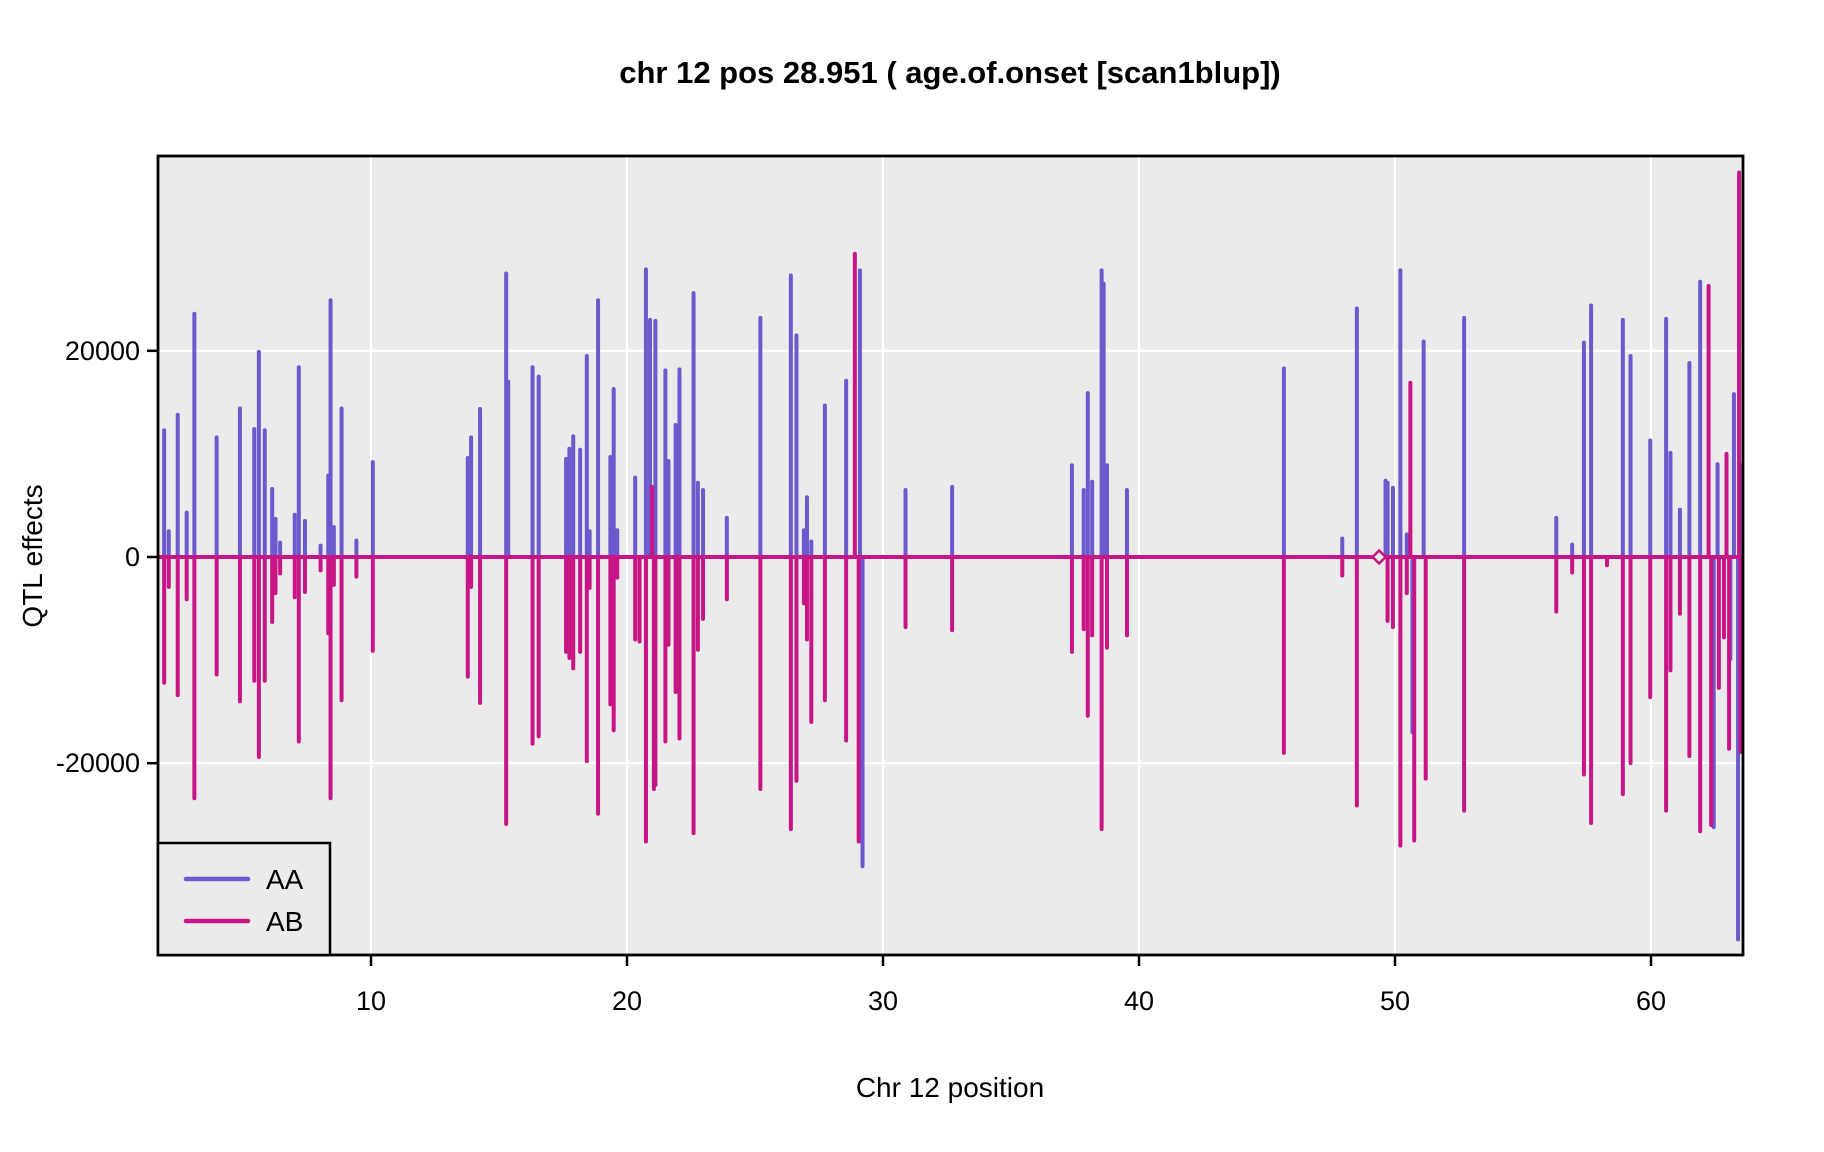  Describe the element at coordinates (102, 351) in the screenshot. I see `y-tick-label: 20000` at that location.